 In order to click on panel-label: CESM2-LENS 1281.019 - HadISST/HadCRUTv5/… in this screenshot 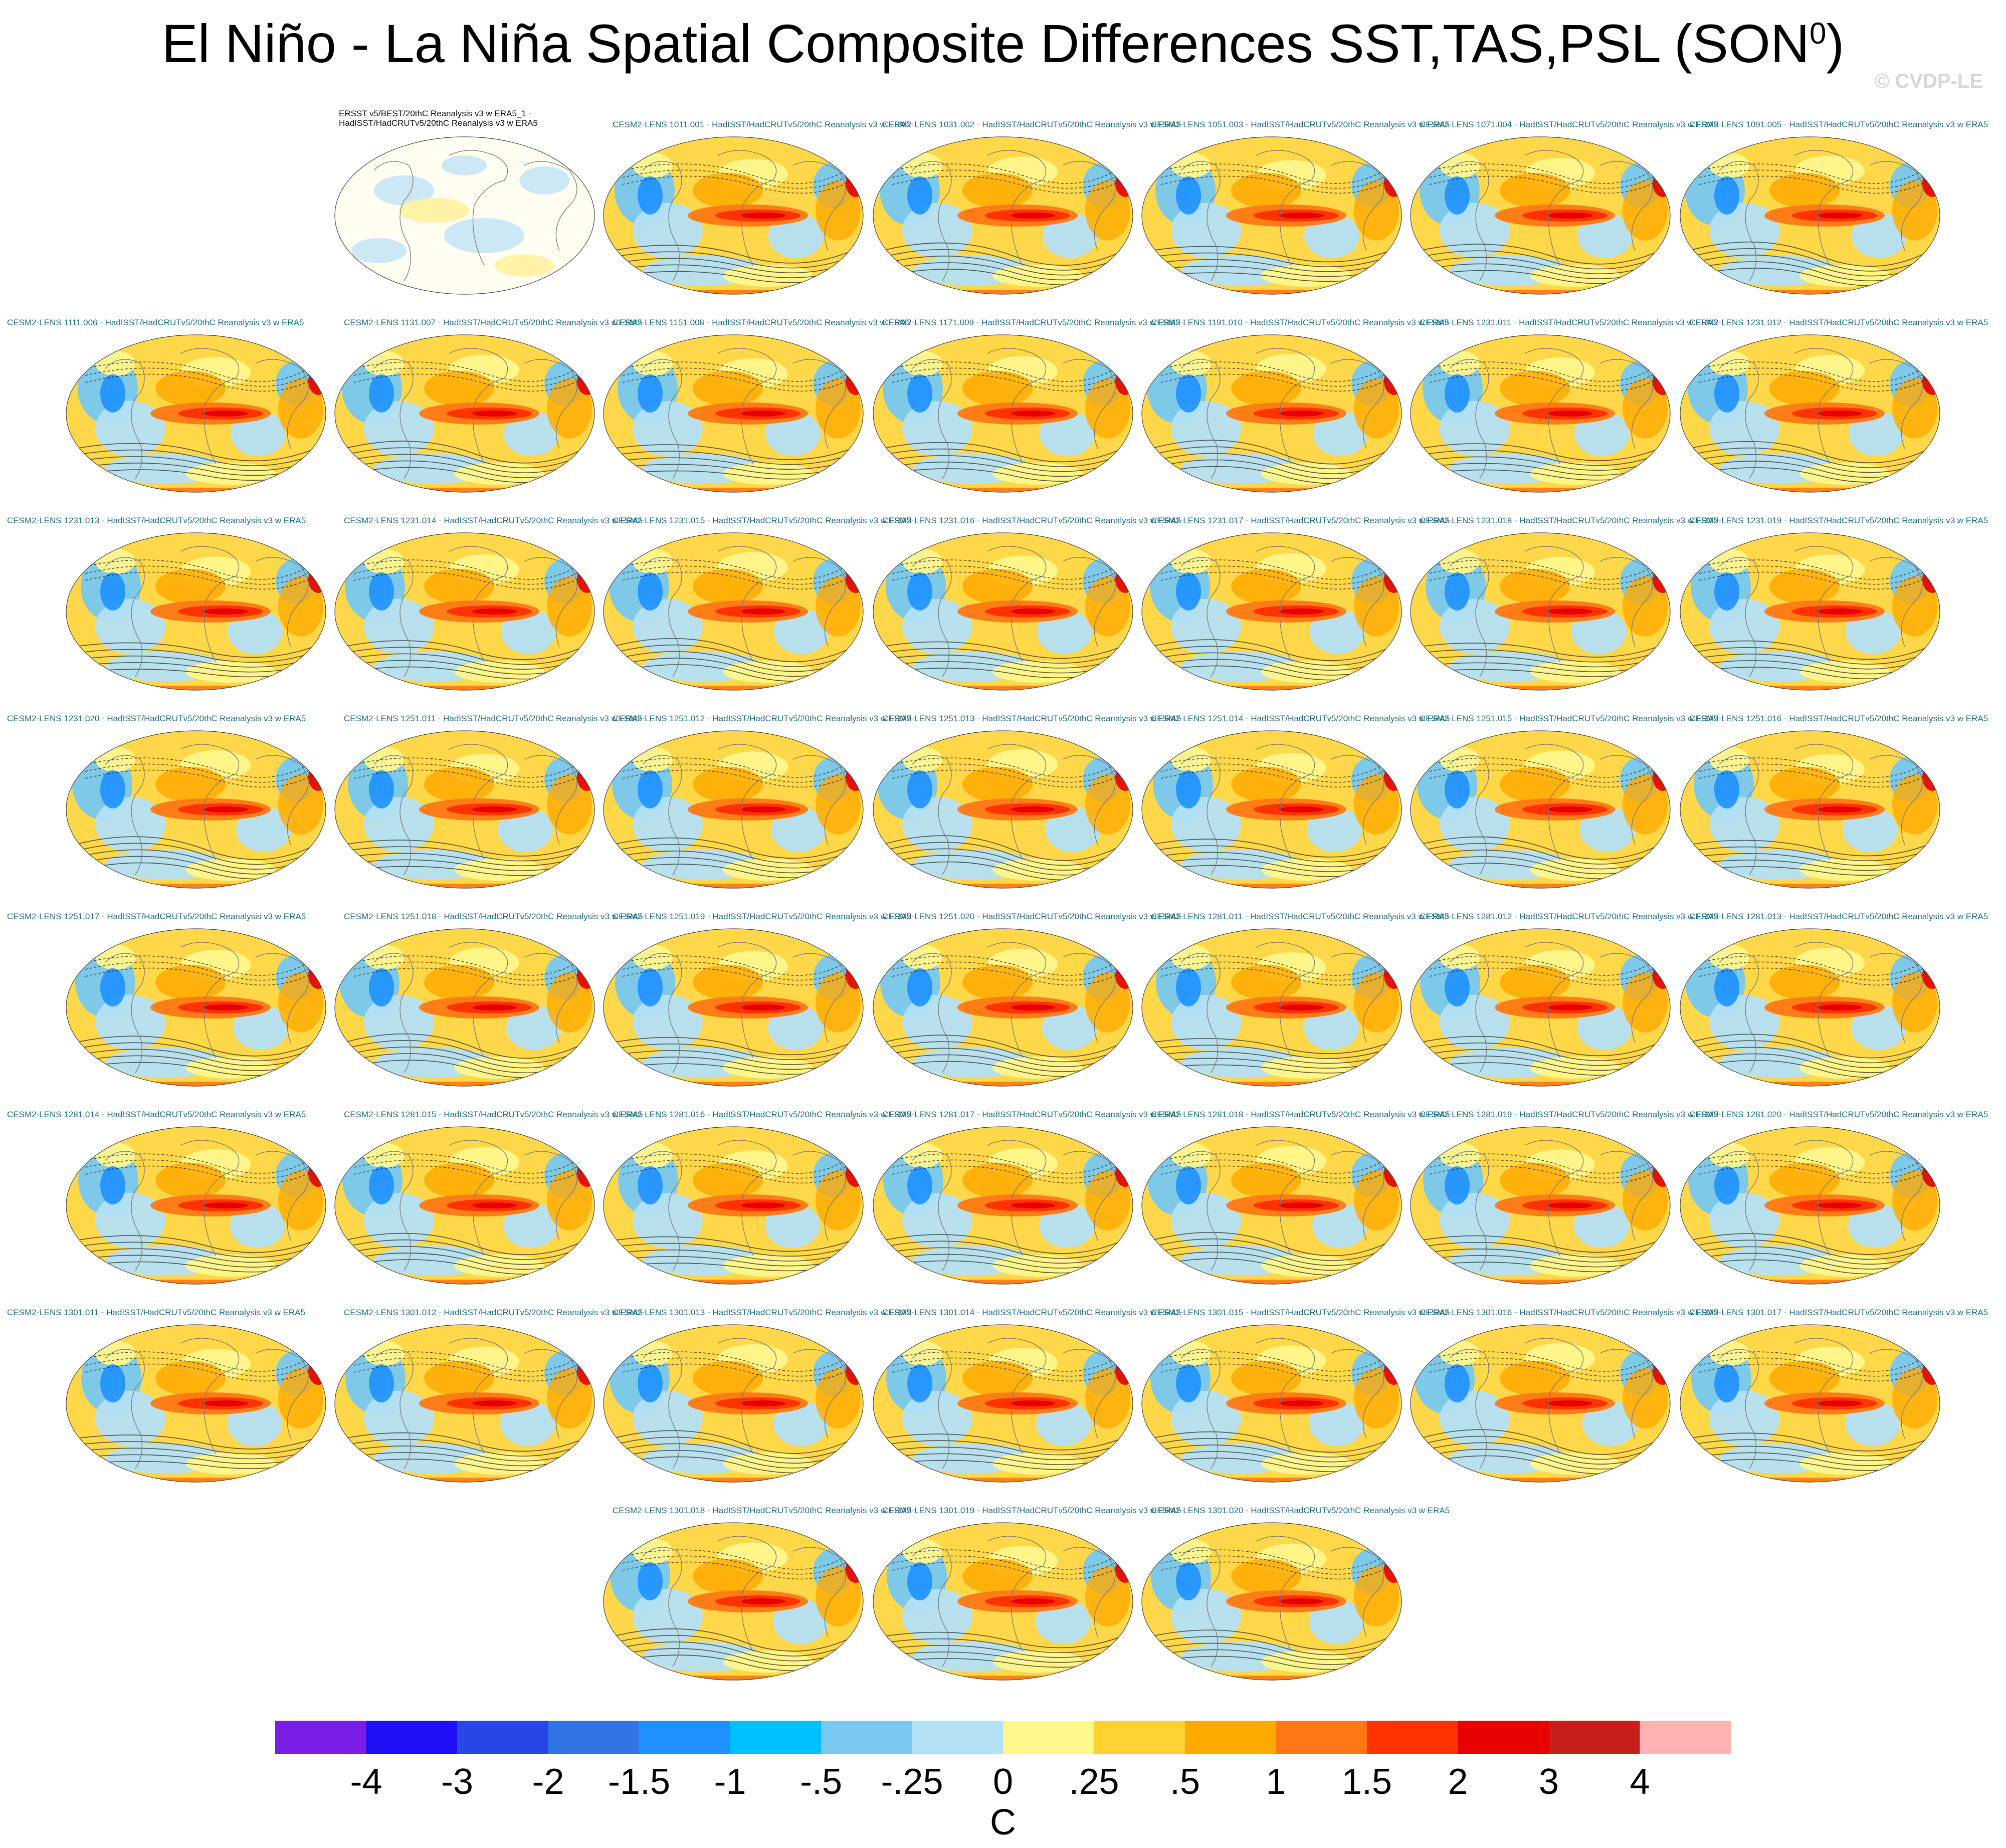, I will do `click(1569, 1114)`.